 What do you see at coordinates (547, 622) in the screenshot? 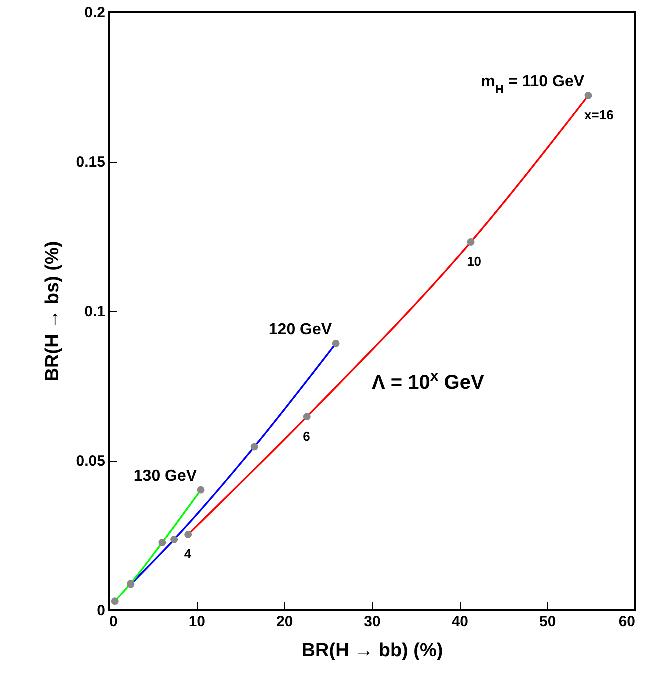
I see `x-tick-label: 50` at bounding box center [547, 622].